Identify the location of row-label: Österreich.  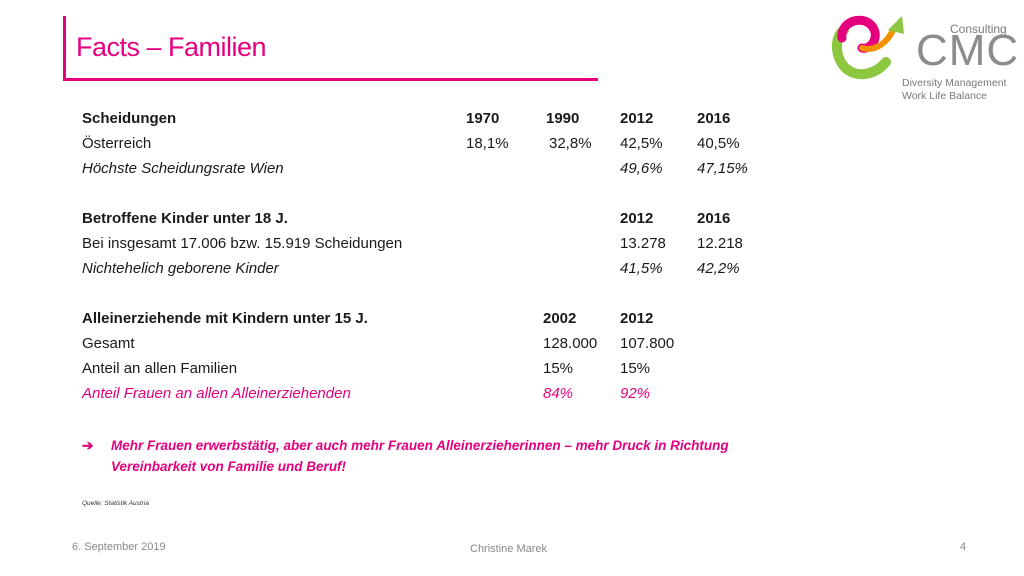
(117, 143).